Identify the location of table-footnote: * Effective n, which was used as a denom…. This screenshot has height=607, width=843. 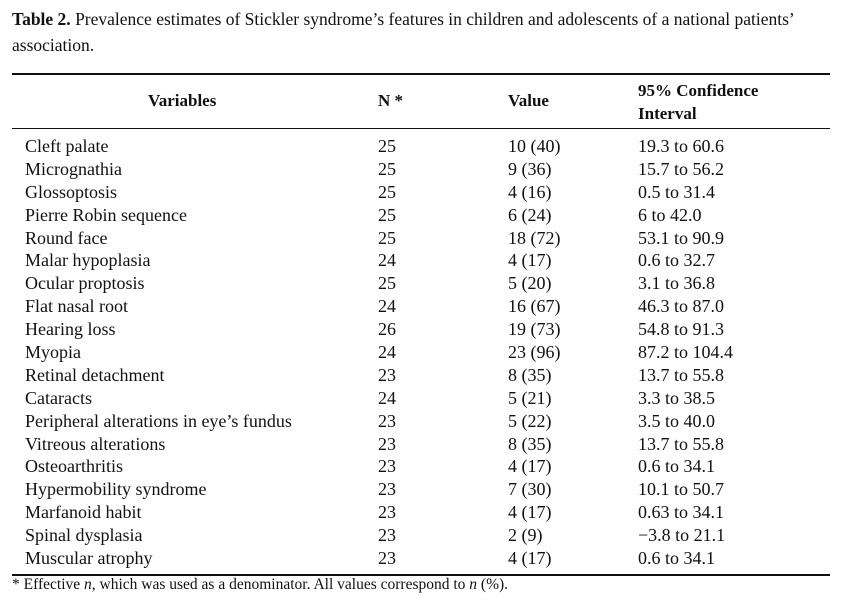
(260, 585).